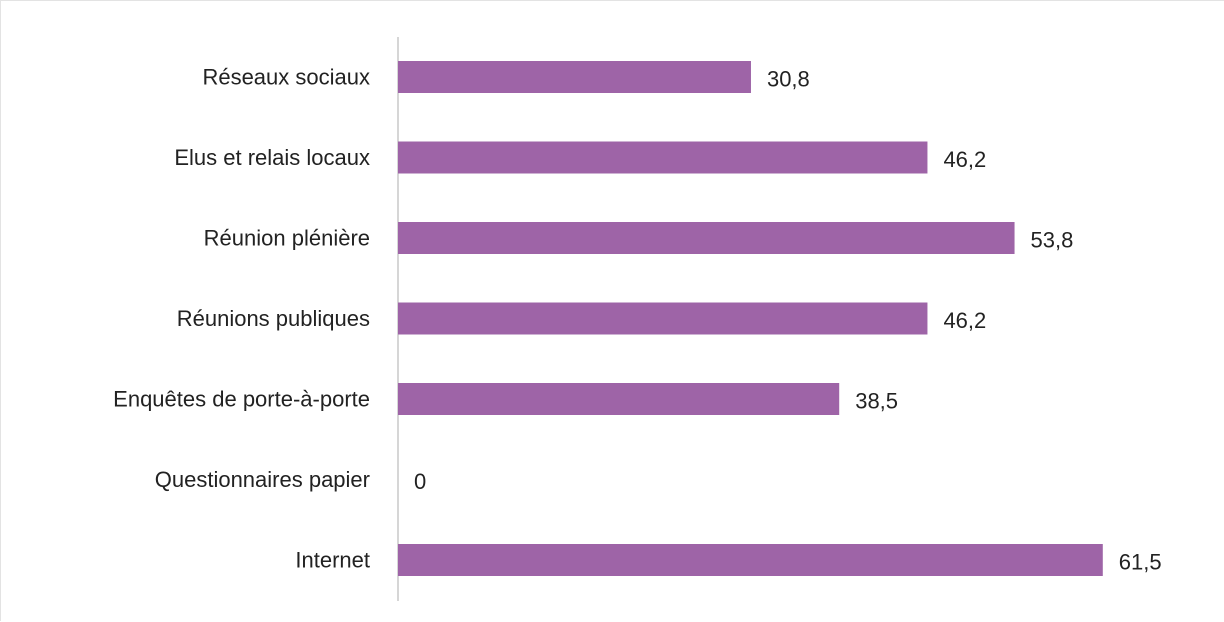  I want to click on category-label: Questionnaires papier, so click(262, 479).